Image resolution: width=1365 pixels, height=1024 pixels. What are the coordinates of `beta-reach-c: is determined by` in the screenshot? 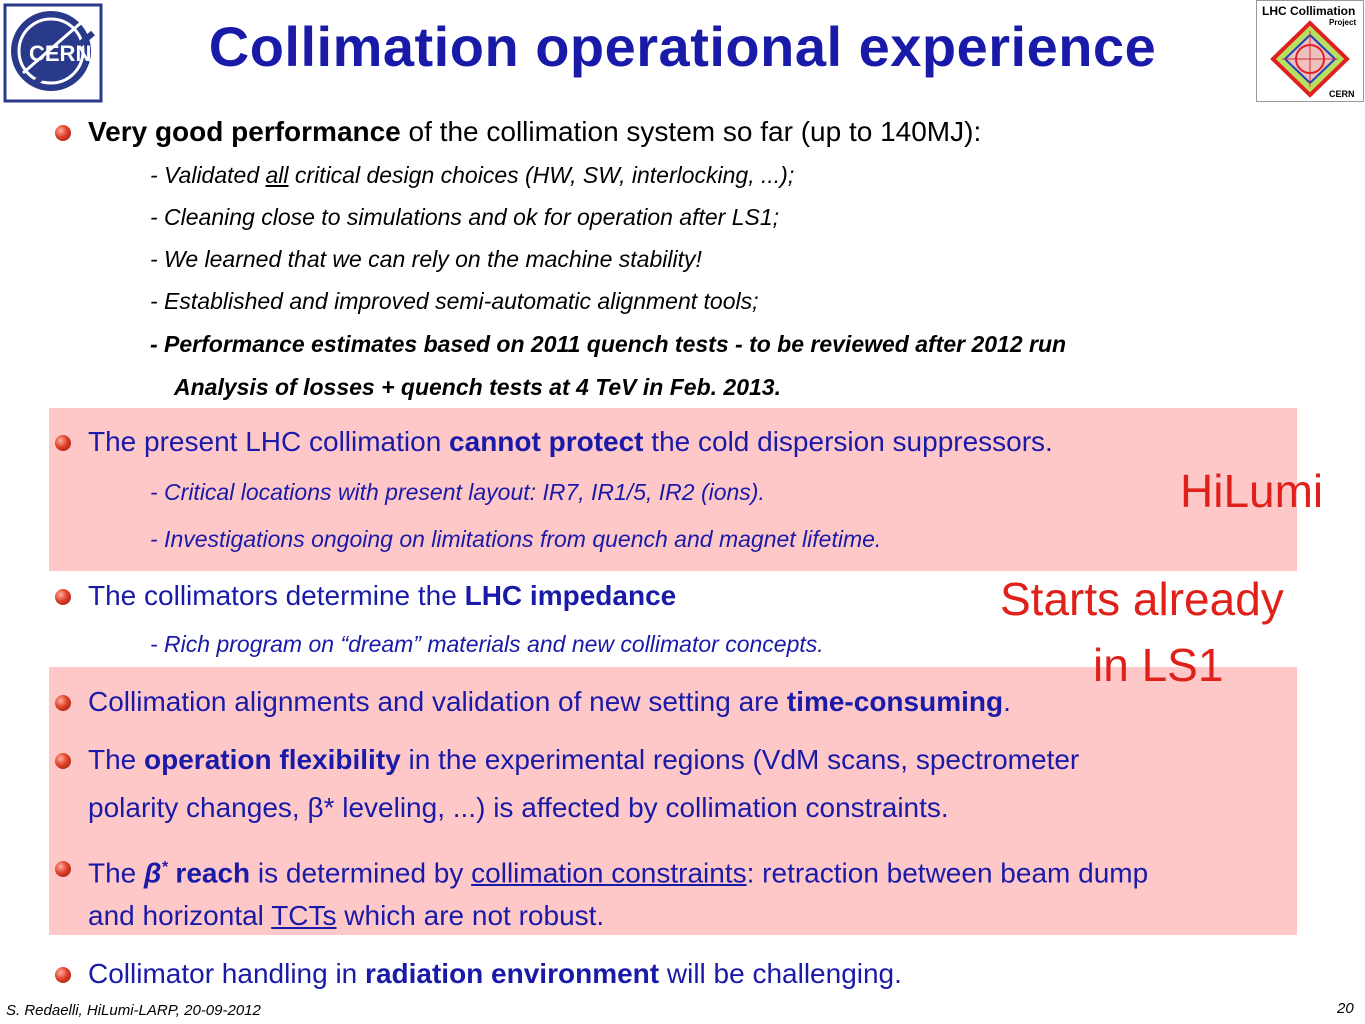 It's located at (361, 873).